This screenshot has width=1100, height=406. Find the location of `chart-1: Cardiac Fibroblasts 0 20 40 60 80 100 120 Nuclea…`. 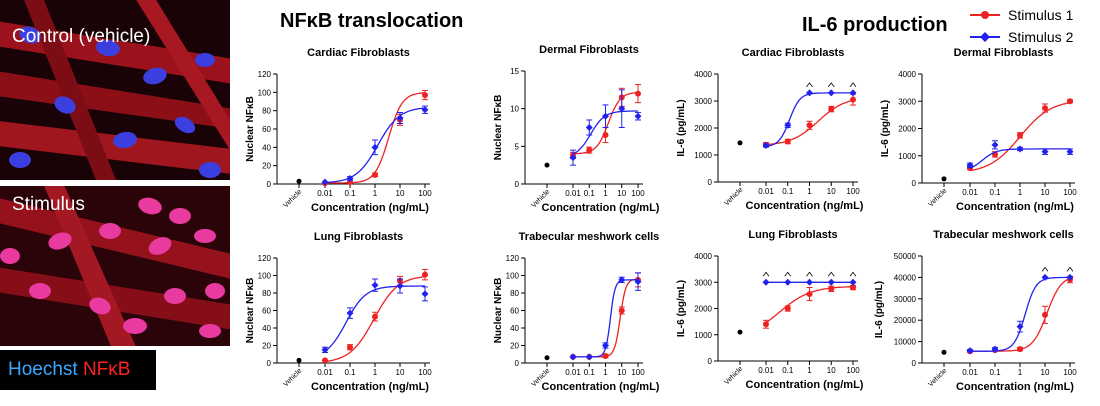

chart-1: Cardiac Fibroblasts 0 20 40 60 80 100 120 Nuclea… is located at coordinates (338, 130).